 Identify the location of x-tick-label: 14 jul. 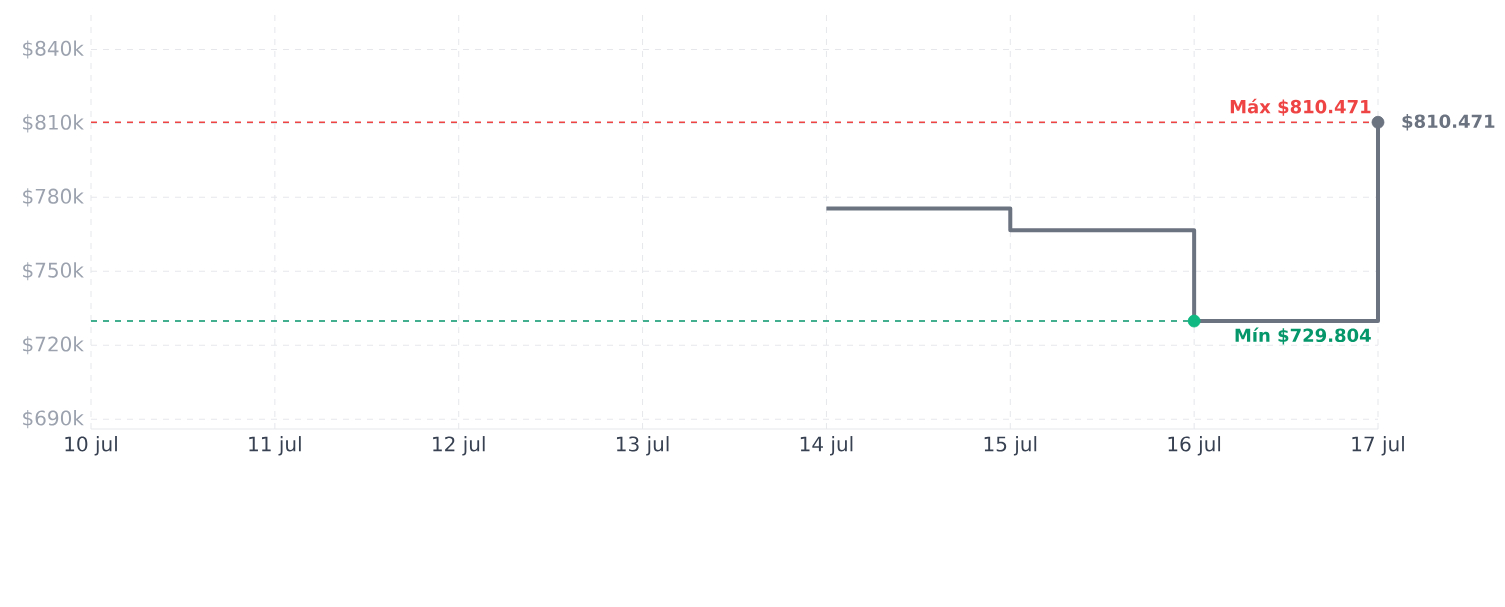
(826, 446).